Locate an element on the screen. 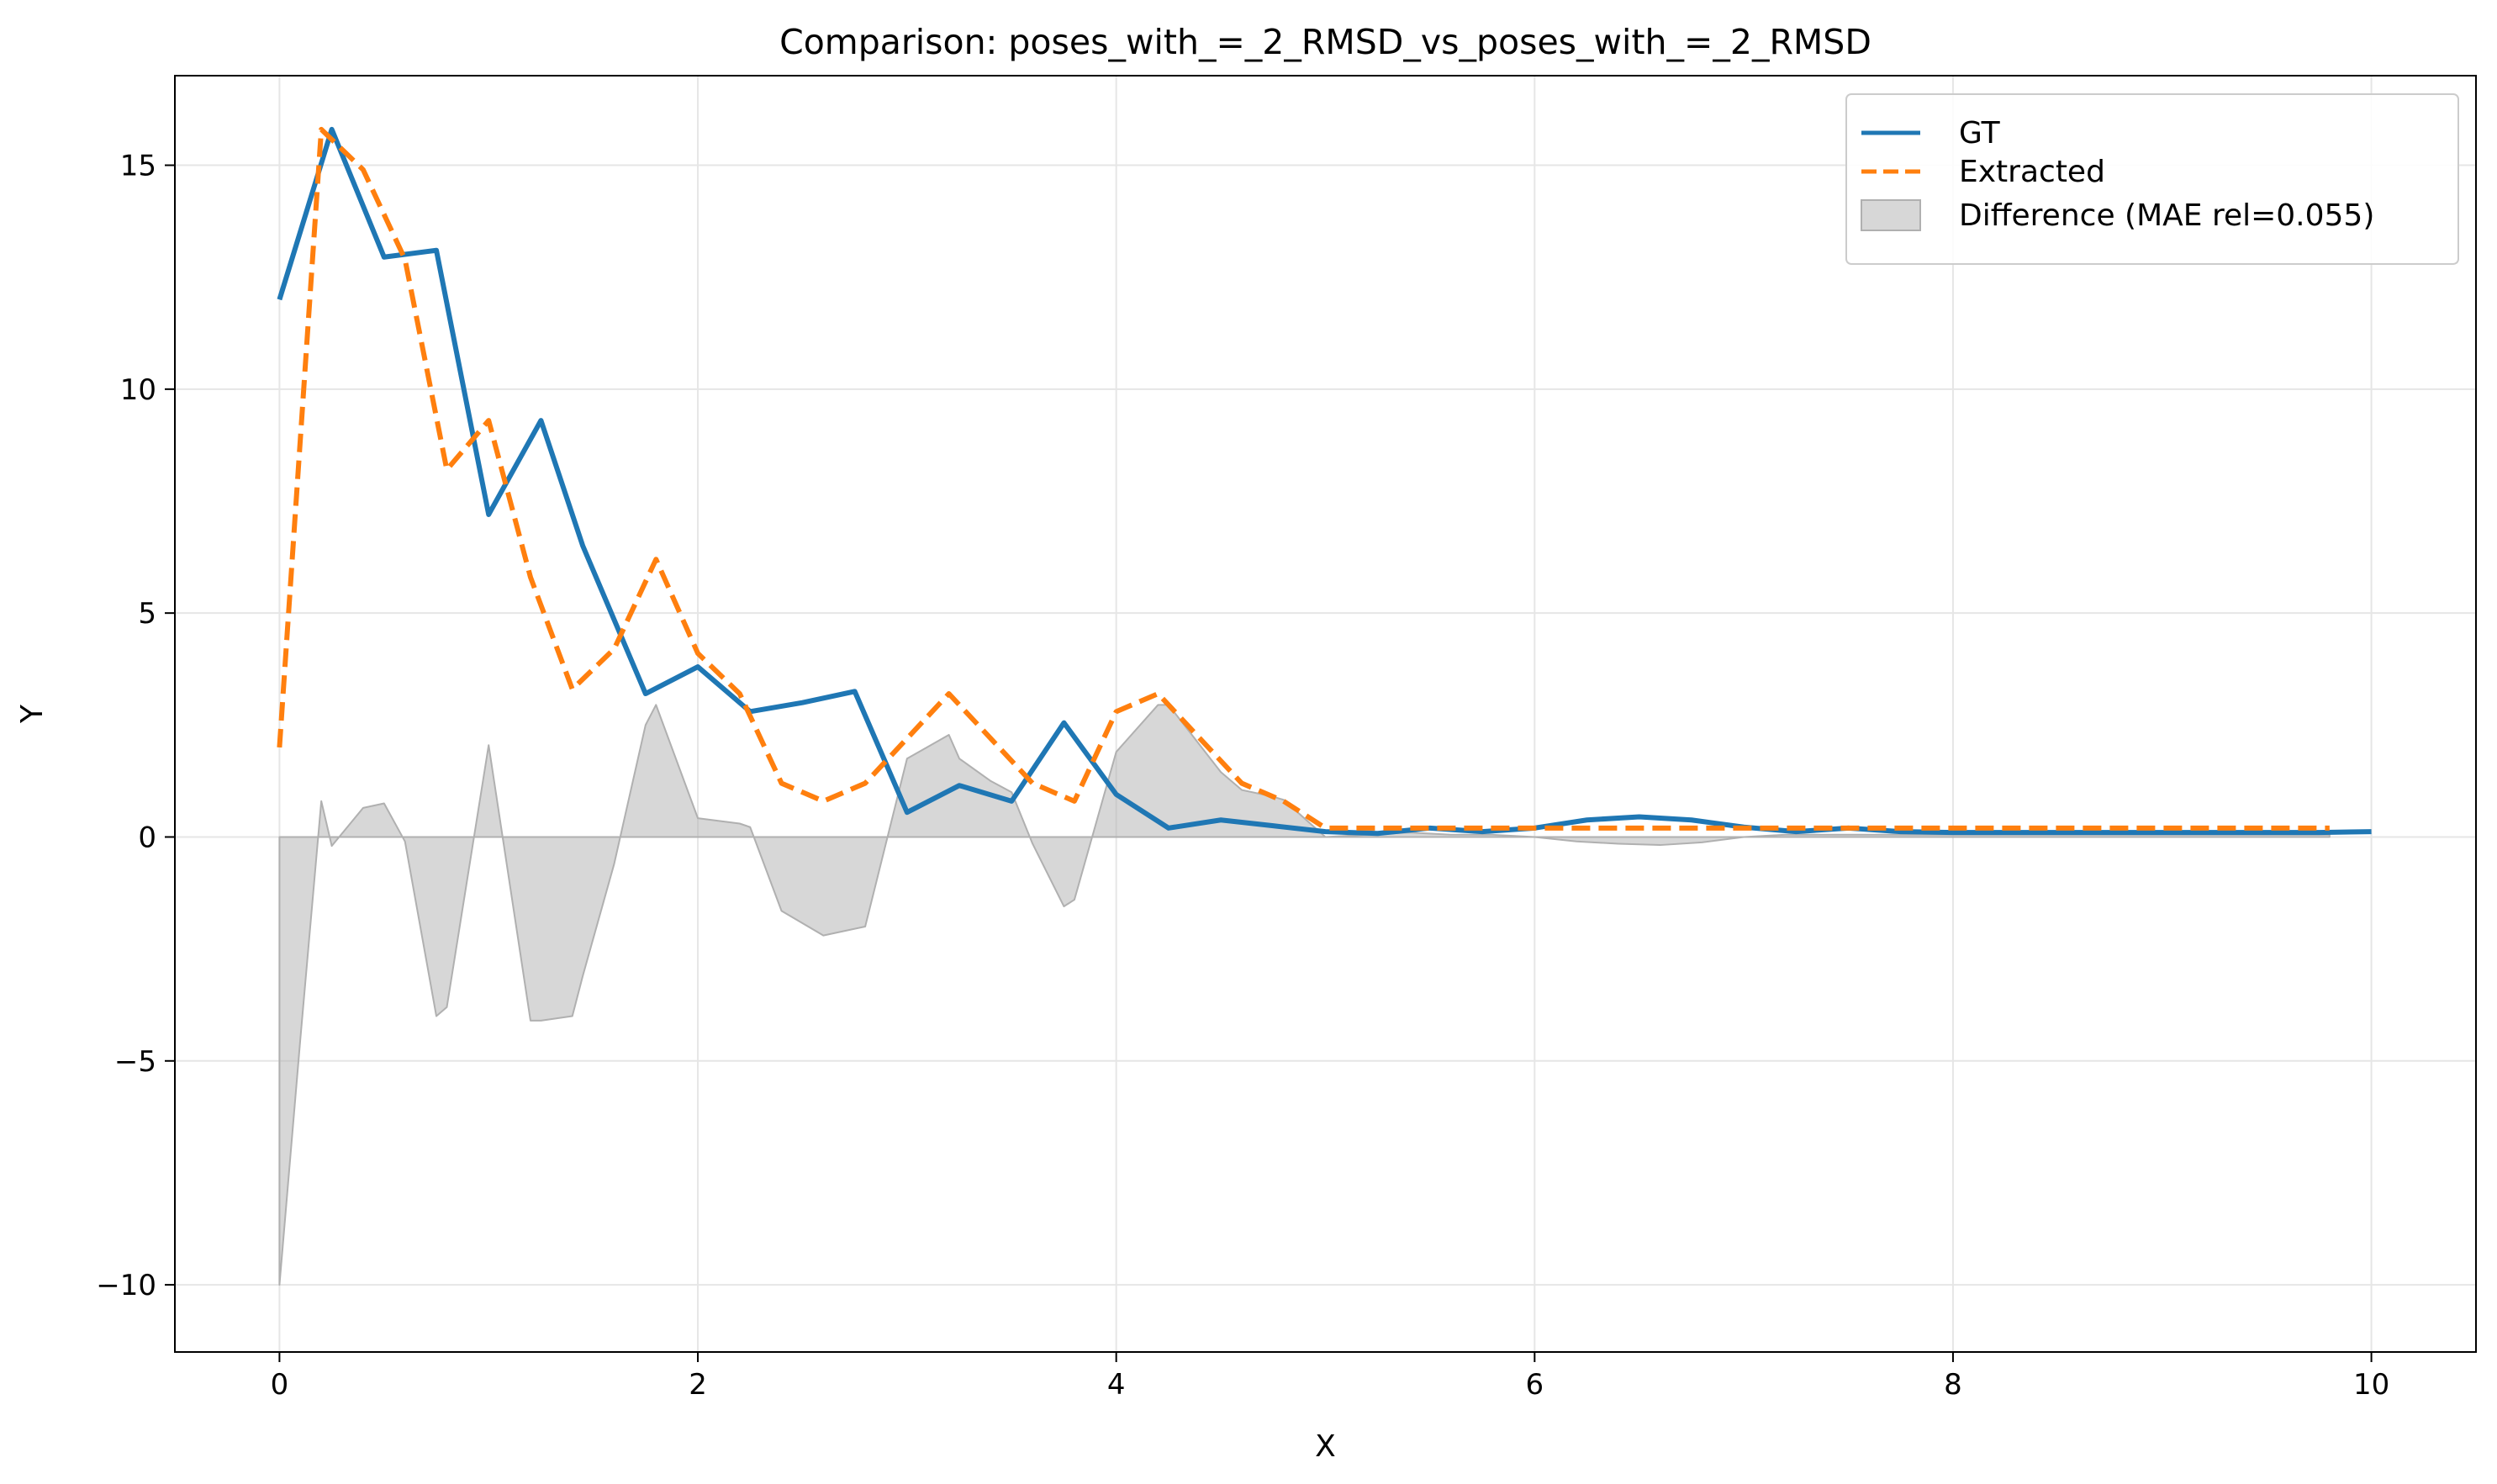 The width and height of the screenshot is (2497, 1484). x-axis-label: X is located at coordinates (1325, 1446).